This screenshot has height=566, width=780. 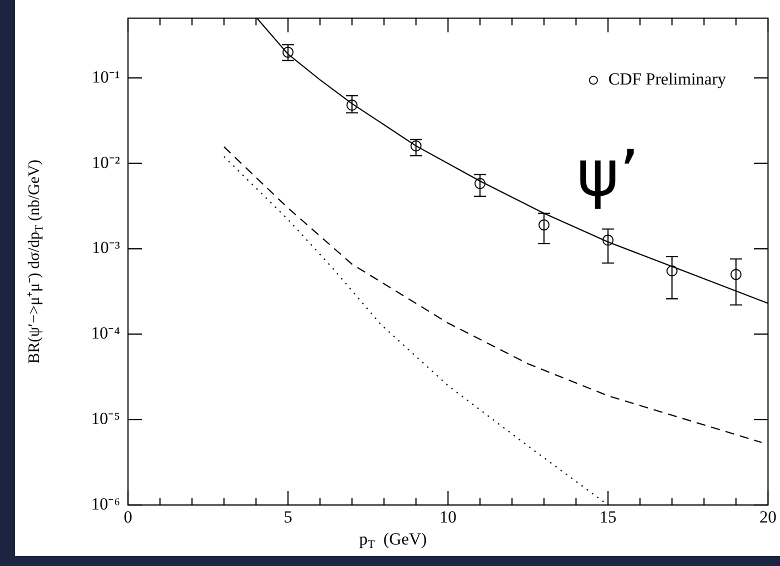 I want to click on y-tick-label: 10⁻¹, so click(x=106, y=76).